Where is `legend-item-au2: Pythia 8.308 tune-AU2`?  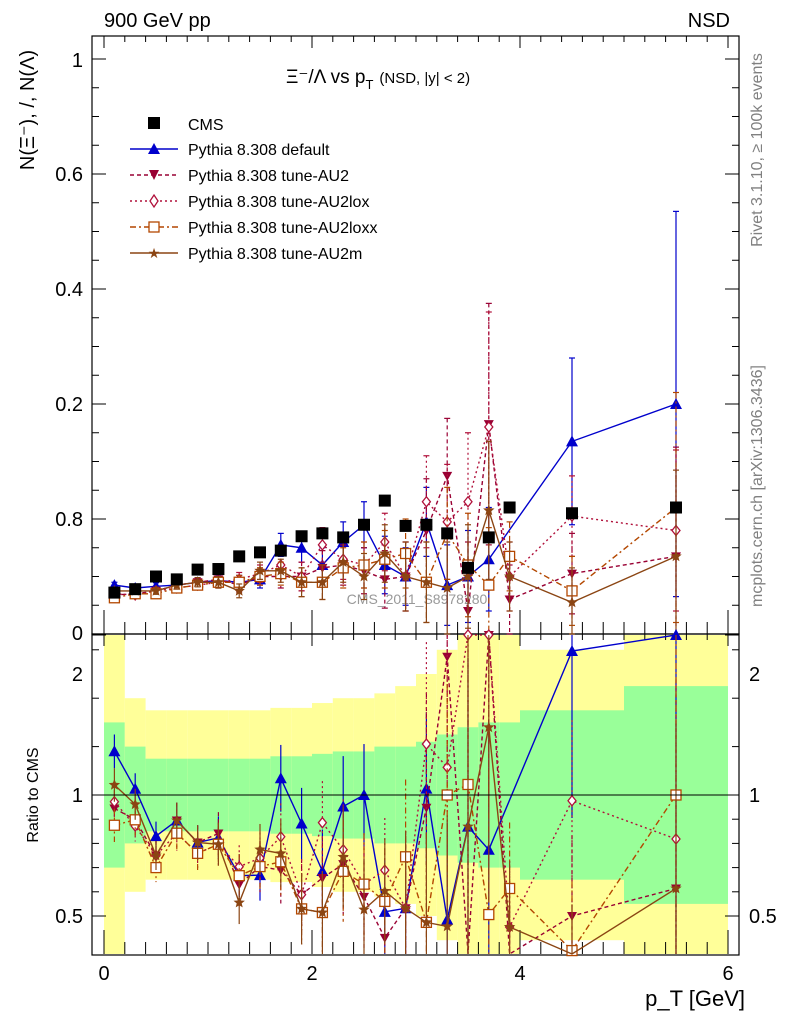
legend-item-au2: Pythia 8.308 tune-AU2 is located at coordinates (239, 176).